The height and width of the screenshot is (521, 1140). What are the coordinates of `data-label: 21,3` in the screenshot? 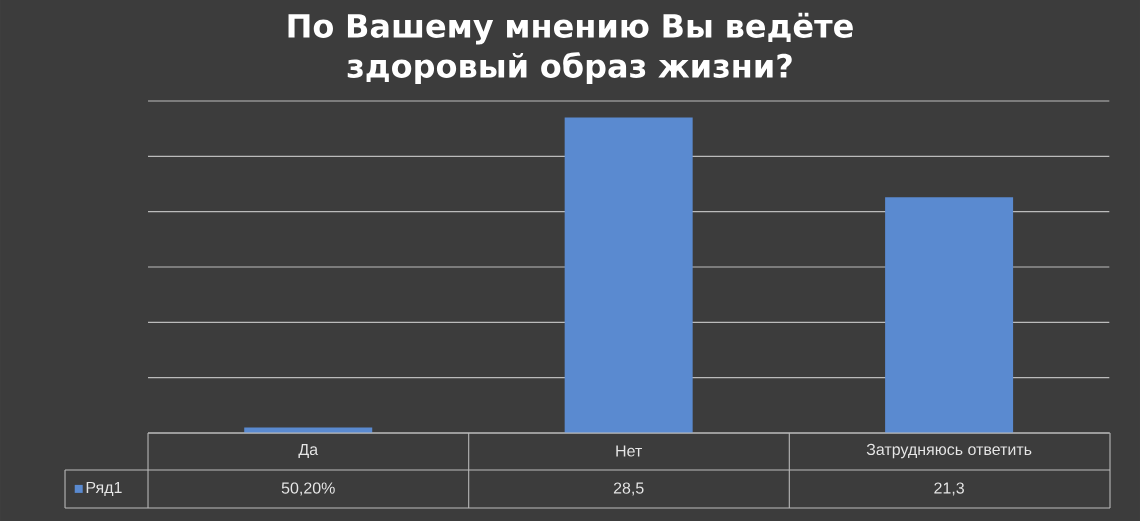 It's located at (949, 489).